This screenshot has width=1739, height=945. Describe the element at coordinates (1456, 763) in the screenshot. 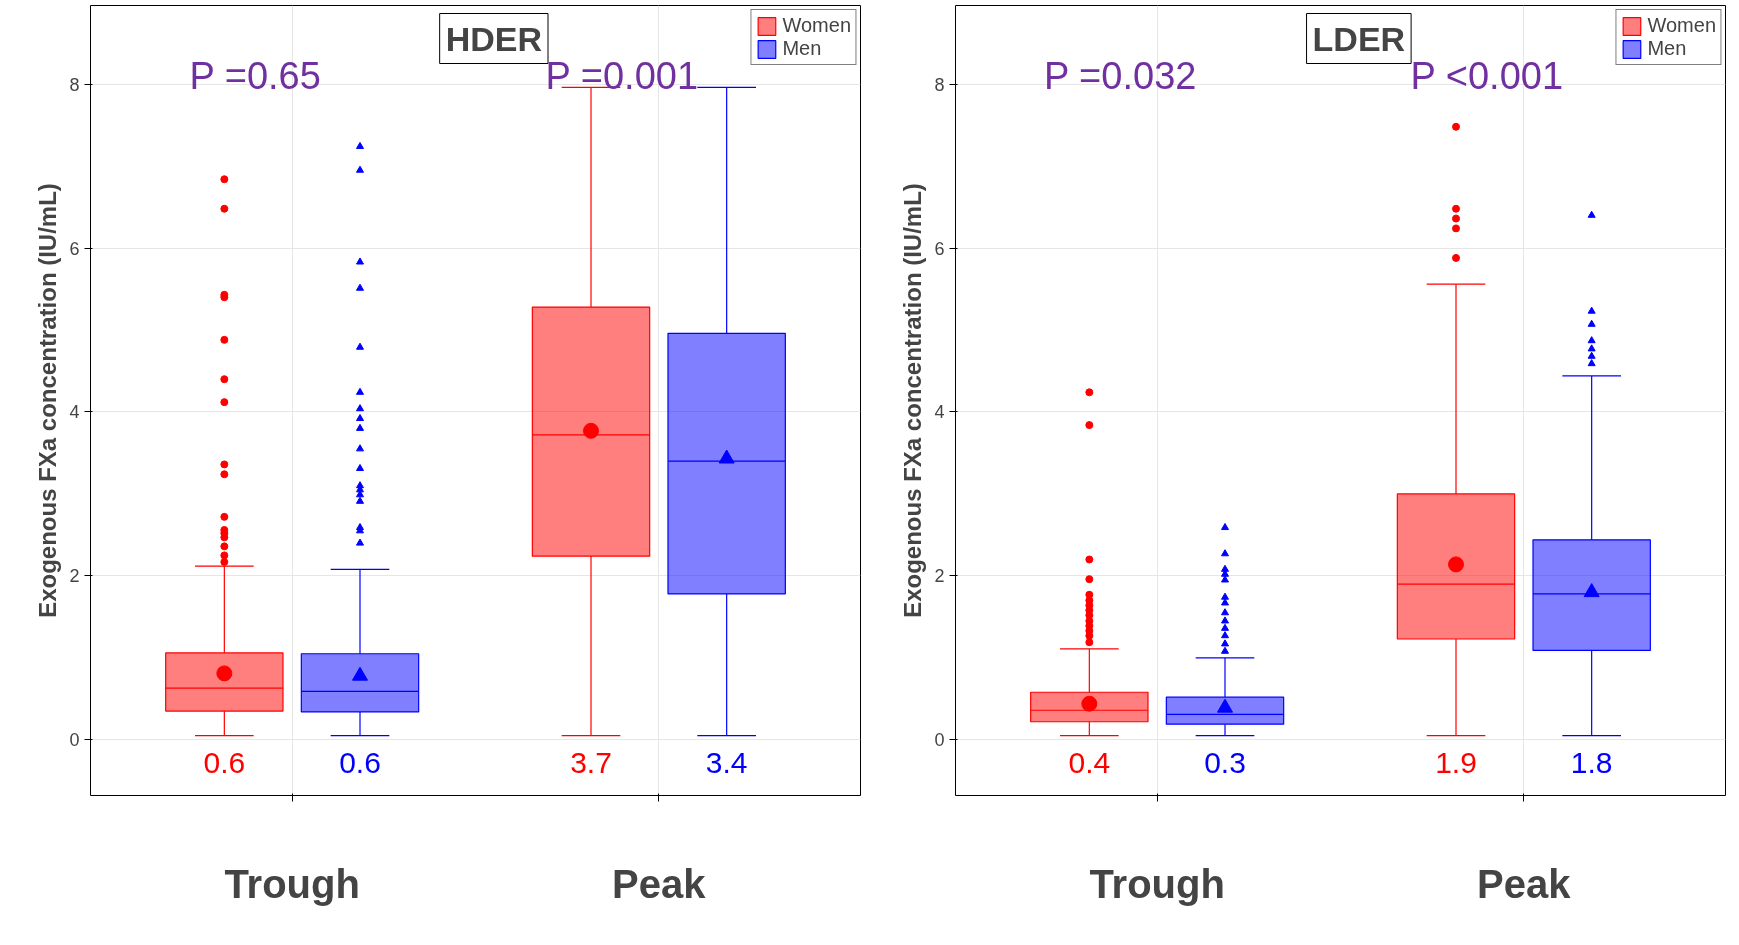

I see `text: 1.9` at that location.